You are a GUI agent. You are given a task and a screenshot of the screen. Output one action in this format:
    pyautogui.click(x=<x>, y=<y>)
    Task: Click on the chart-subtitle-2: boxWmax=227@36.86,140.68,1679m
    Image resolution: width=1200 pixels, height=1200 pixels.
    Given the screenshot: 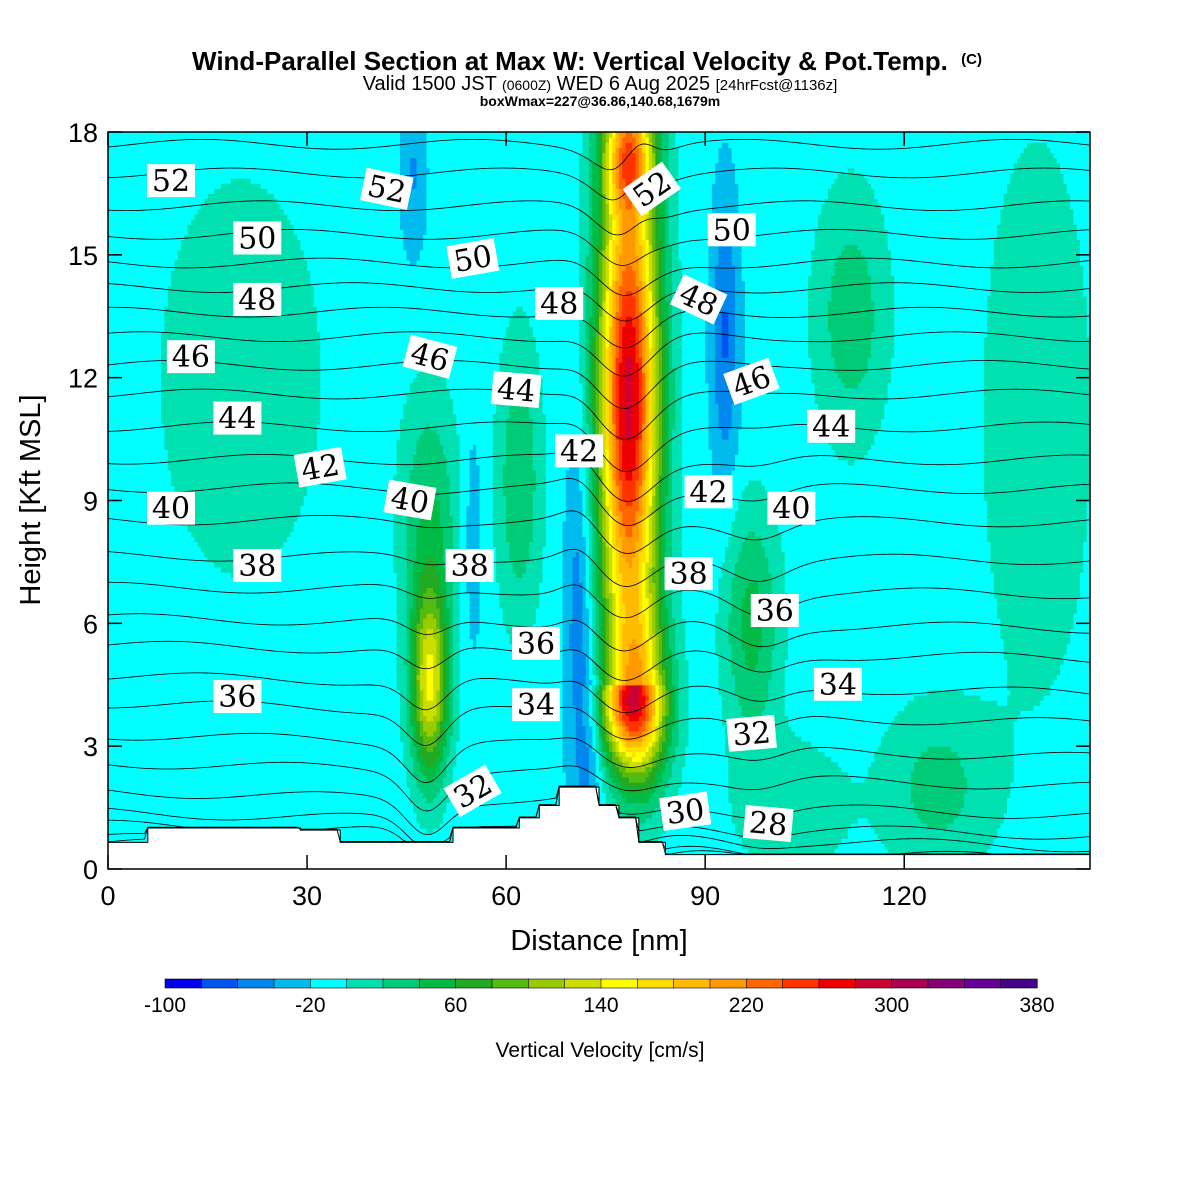 What is the action you would take?
    pyautogui.click(x=600, y=101)
    